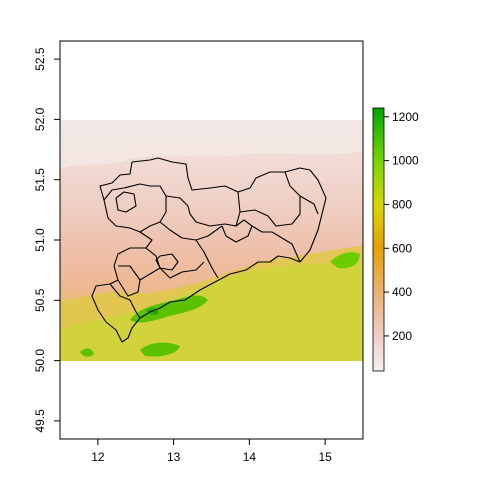  What do you see at coordinates (325, 457) in the screenshot?
I see `x-tick-label: 15` at bounding box center [325, 457].